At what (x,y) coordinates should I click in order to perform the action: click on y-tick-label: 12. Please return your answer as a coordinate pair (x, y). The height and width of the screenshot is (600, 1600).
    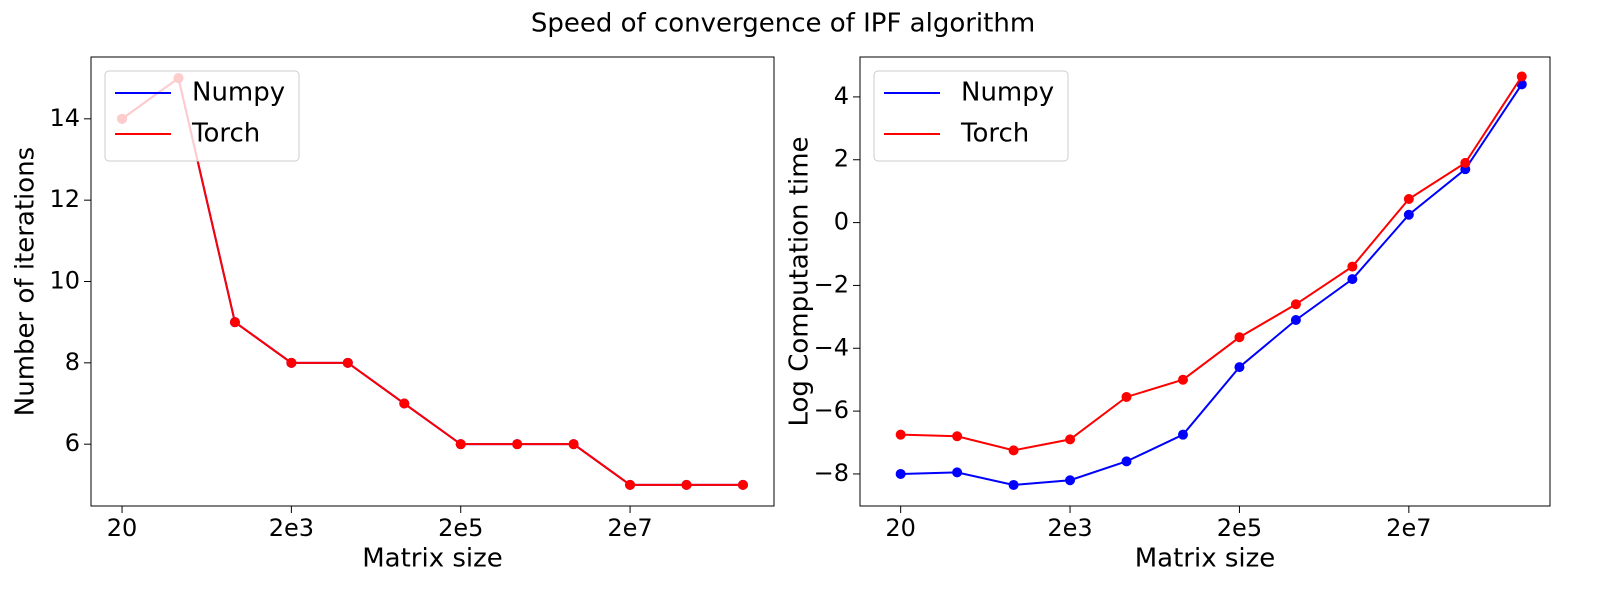
    Looking at the image, I should click on (64, 199).